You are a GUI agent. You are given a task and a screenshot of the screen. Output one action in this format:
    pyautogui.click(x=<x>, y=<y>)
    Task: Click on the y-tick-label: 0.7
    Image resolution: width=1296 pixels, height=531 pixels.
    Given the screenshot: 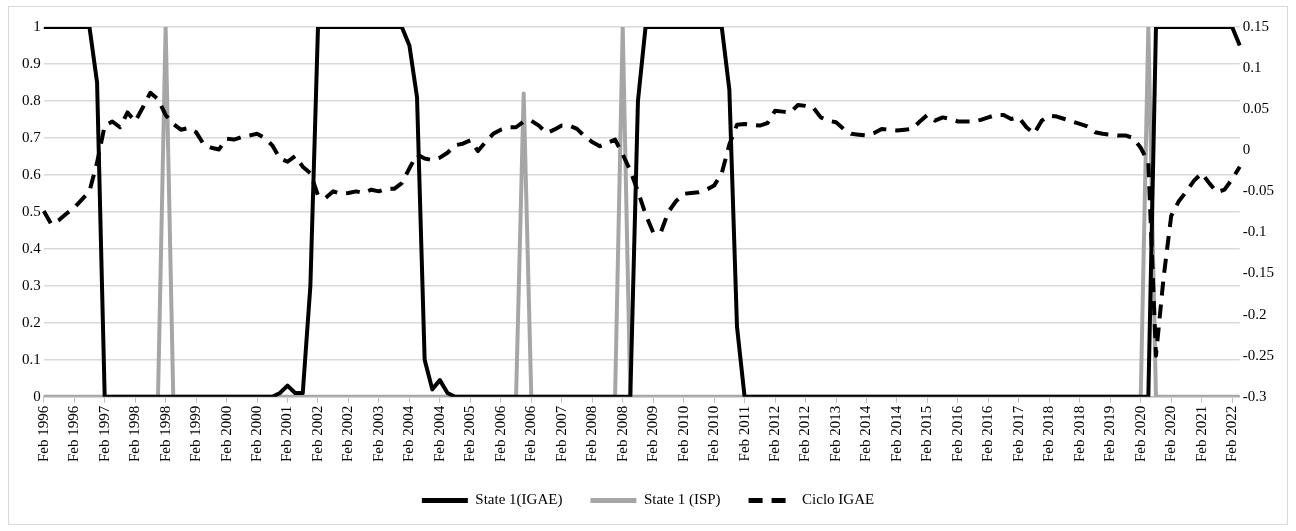 What is the action you would take?
    pyautogui.click(x=32, y=136)
    